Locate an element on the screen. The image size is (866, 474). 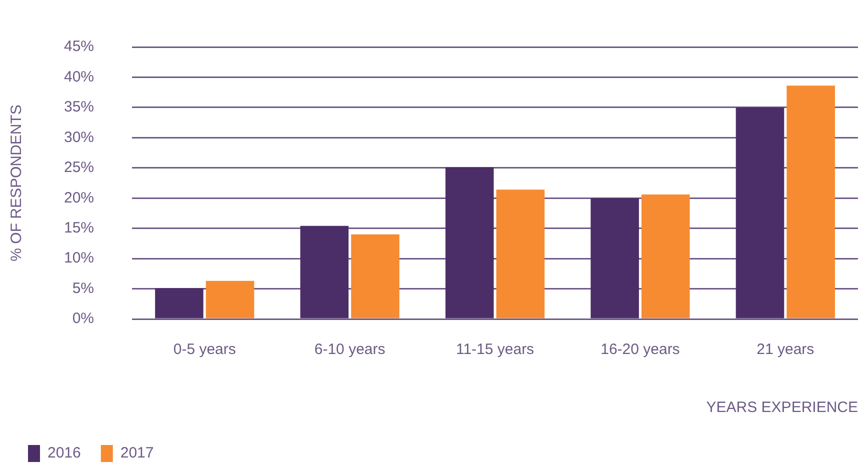
y-tick-label: 40% is located at coordinates (79, 77).